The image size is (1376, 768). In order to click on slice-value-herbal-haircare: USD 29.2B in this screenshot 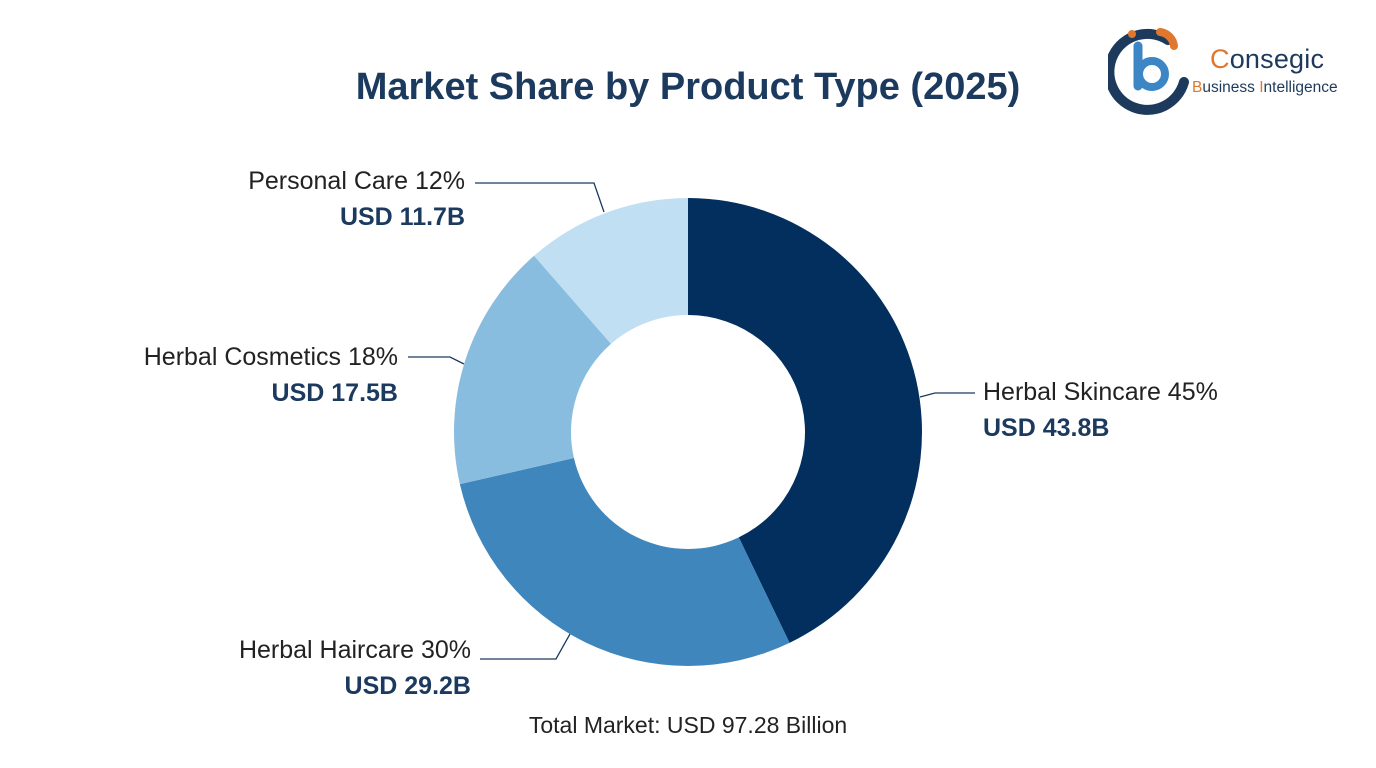, I will do `click(408, 686)`.